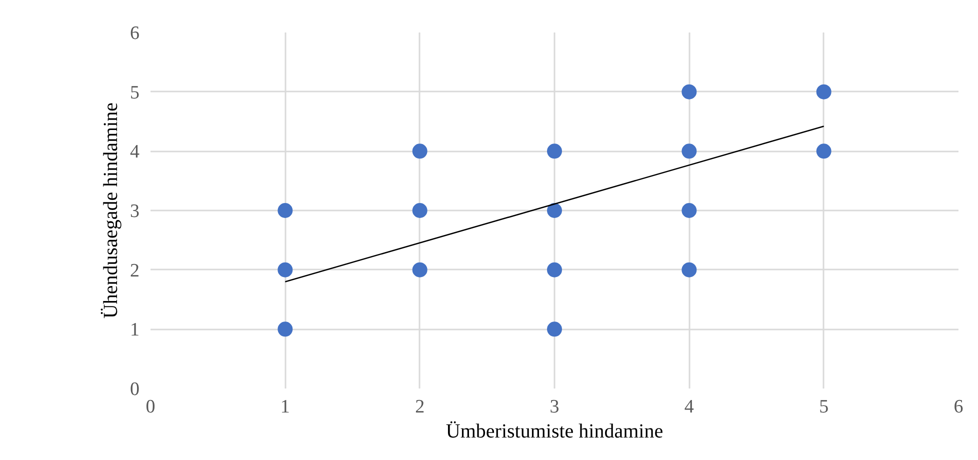  Describe the element at coordinates (135, 389) in the screenshot. I see `y-tick-label: 0` at that location.